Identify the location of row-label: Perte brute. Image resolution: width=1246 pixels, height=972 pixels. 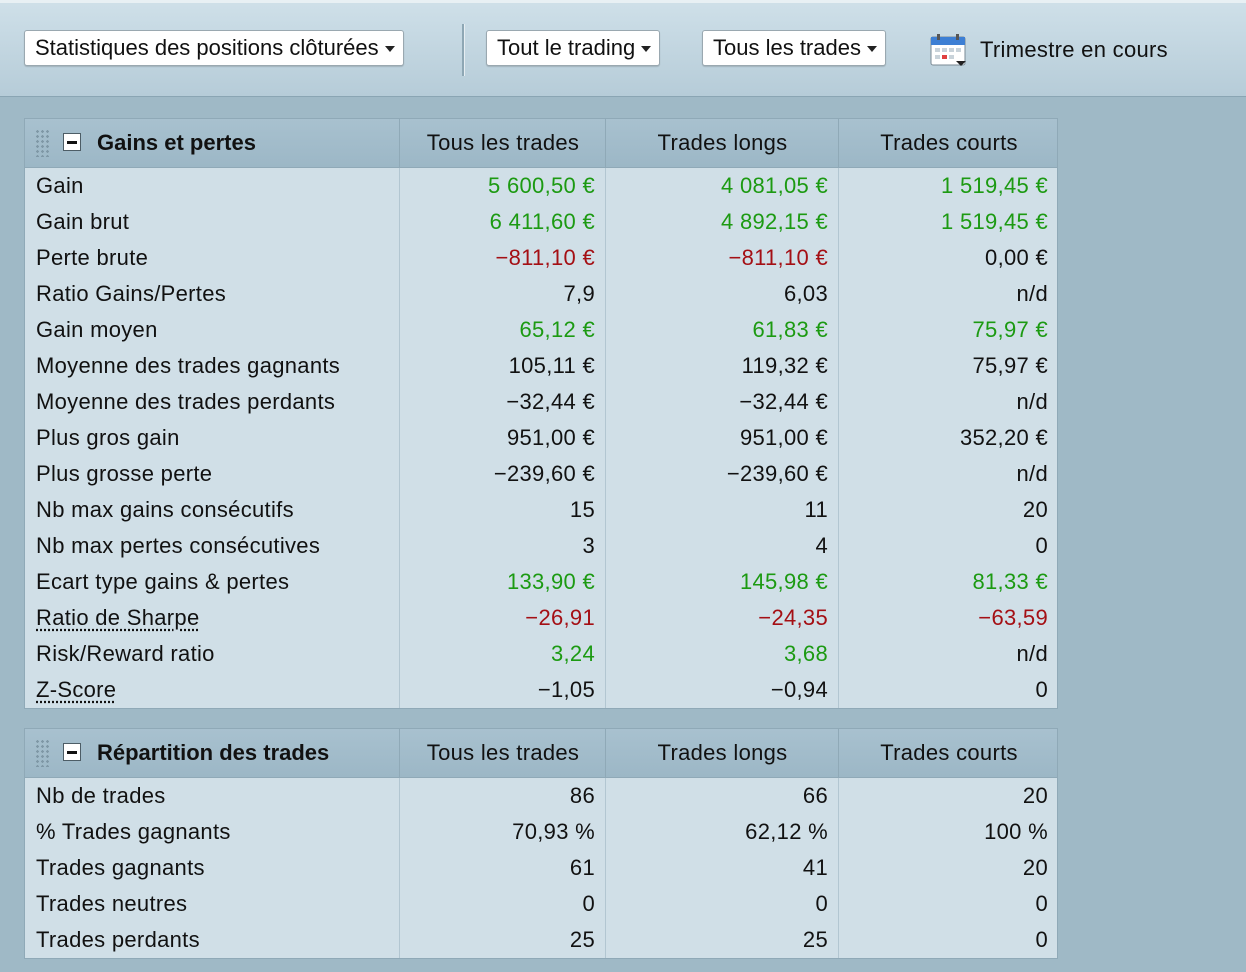
(92, 257).